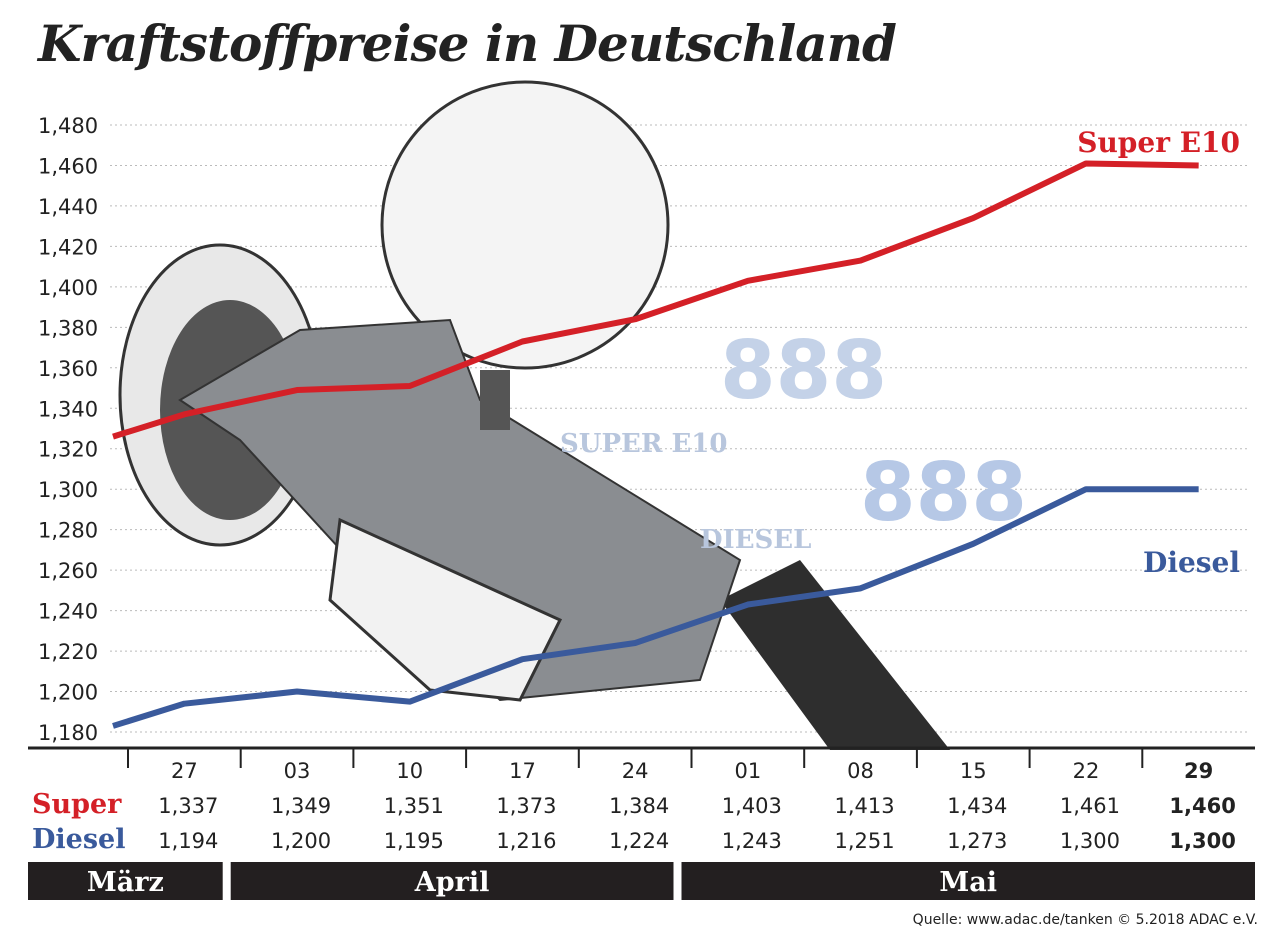 The height and width of the screenshot is (945, 1280). I want to click on y-tick-label: 1,400, so click(68, 288).